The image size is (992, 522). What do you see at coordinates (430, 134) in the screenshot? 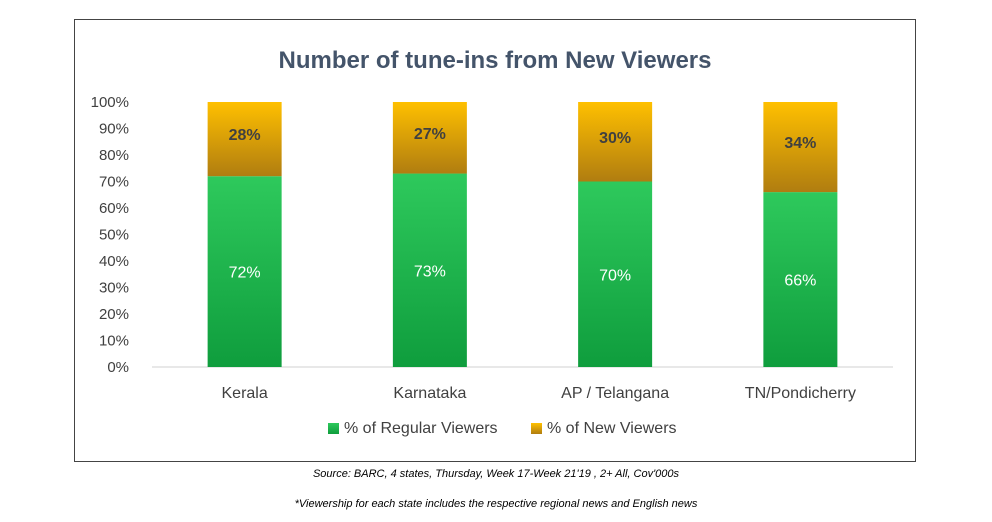
I see `data-label: 27%` at bounding box center [430, 134].